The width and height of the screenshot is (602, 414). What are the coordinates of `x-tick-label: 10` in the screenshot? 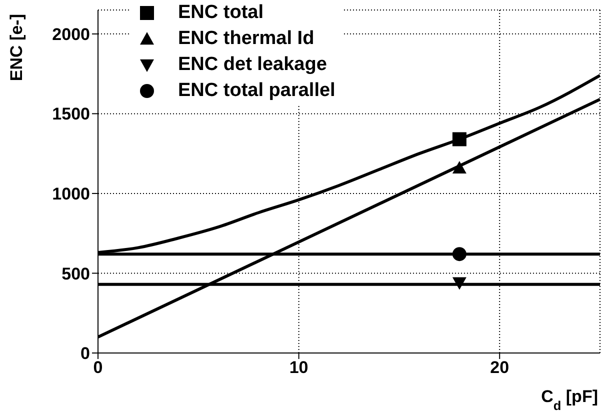 It's located at (298, 368).